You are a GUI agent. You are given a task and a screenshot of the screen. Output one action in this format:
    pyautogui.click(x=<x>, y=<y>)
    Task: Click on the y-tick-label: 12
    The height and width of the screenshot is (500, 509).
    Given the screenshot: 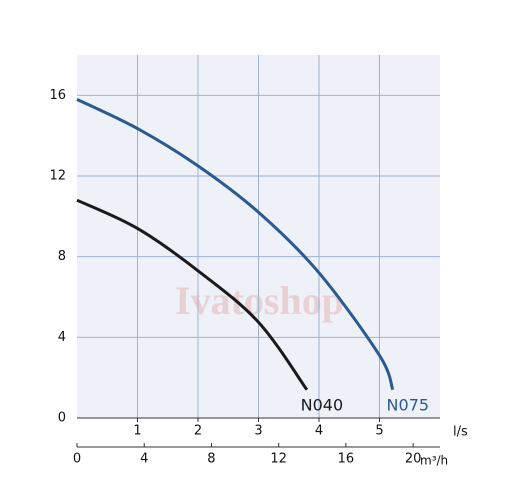 What is the action you would take?
    pyautogui.click(x=57, y=176)
    